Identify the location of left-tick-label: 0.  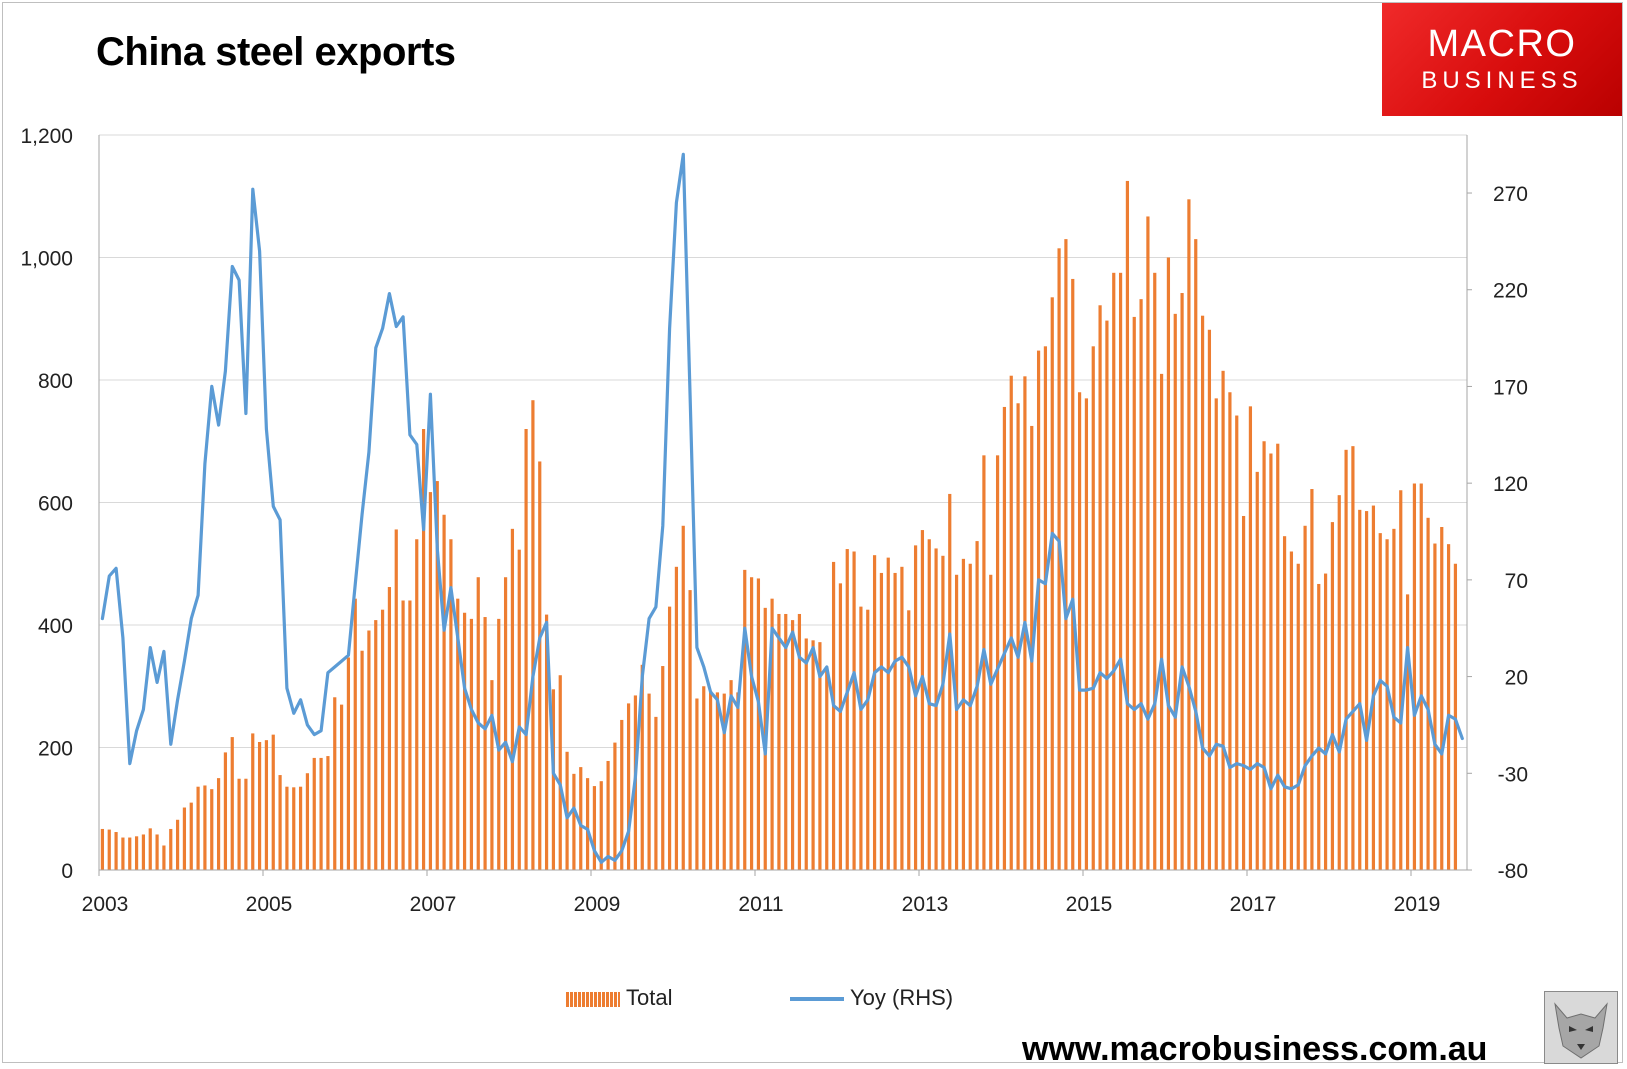
(67, 871).